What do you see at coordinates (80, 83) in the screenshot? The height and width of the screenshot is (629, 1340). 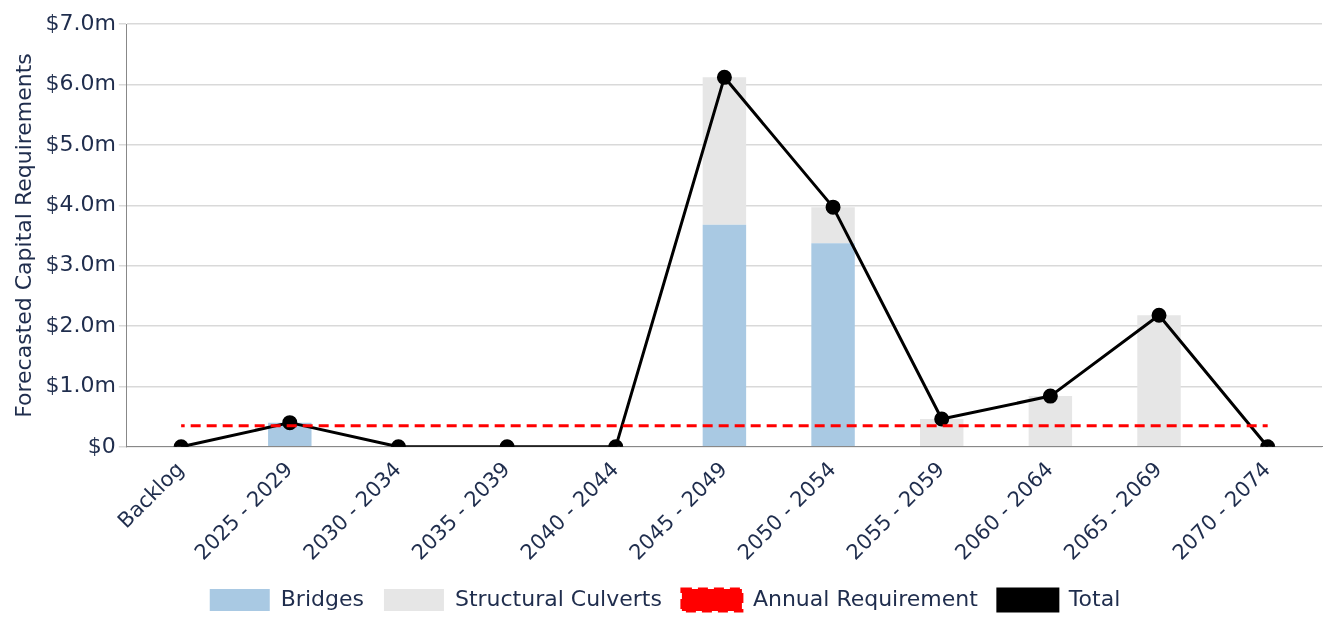 I see `y-tick-label: $6.0m` at bounding box center [80, 83].